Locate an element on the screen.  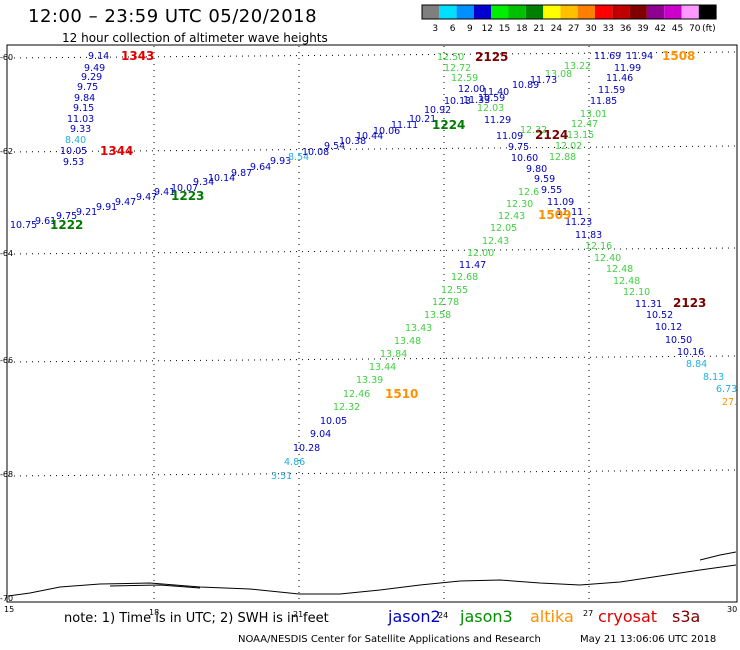
colorbar-label: 21 is located at coordinates (538, 29).